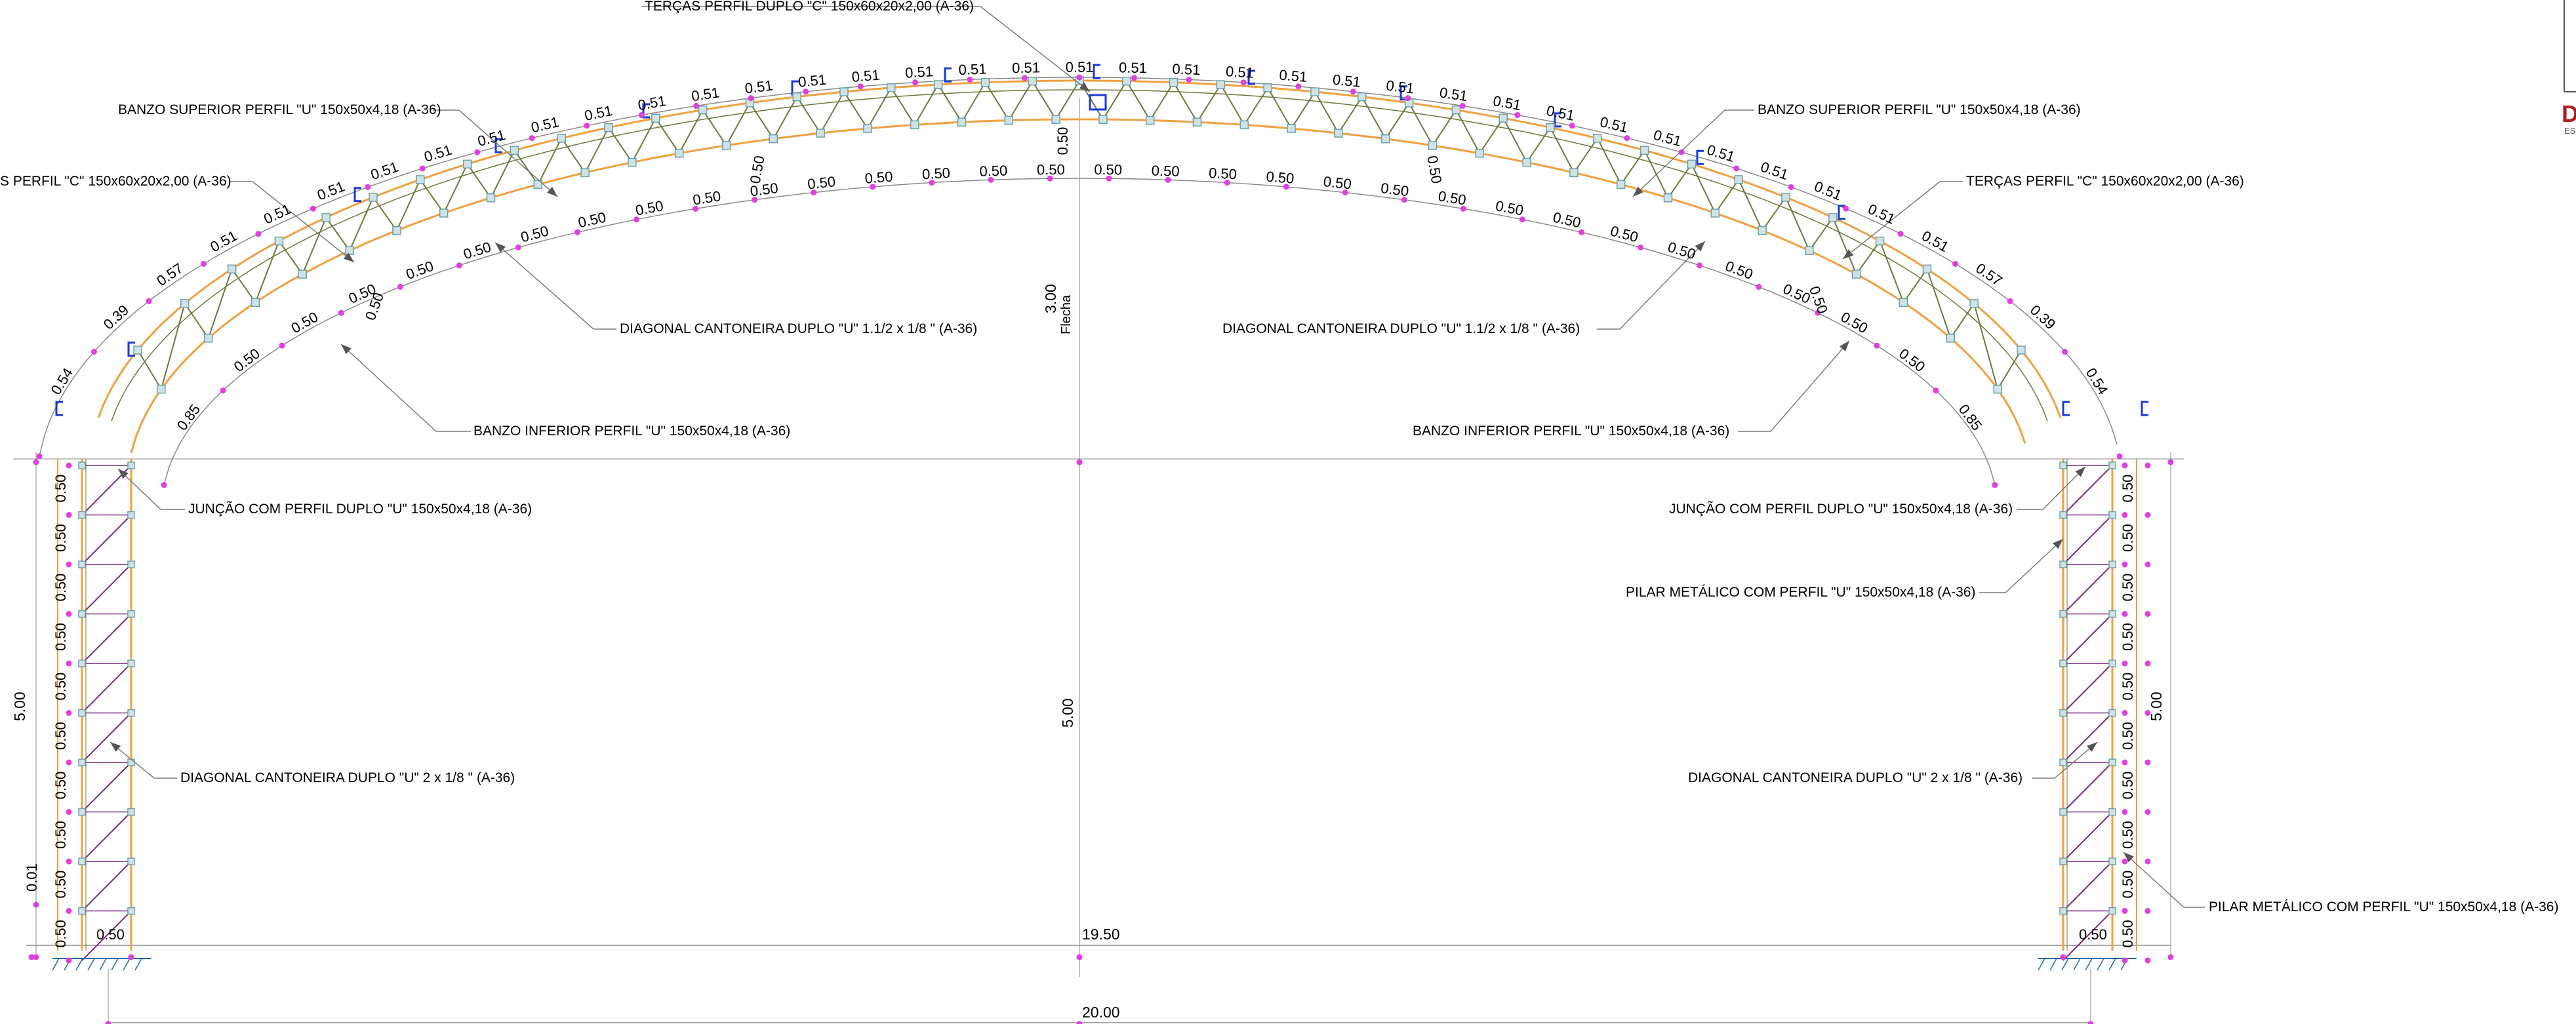 This screenshot has width=2576, height=1024. Describe the element at coordinates (2058, 544) in the screenshot. I see `leader-pilar-right-upper-arrow` at that location.